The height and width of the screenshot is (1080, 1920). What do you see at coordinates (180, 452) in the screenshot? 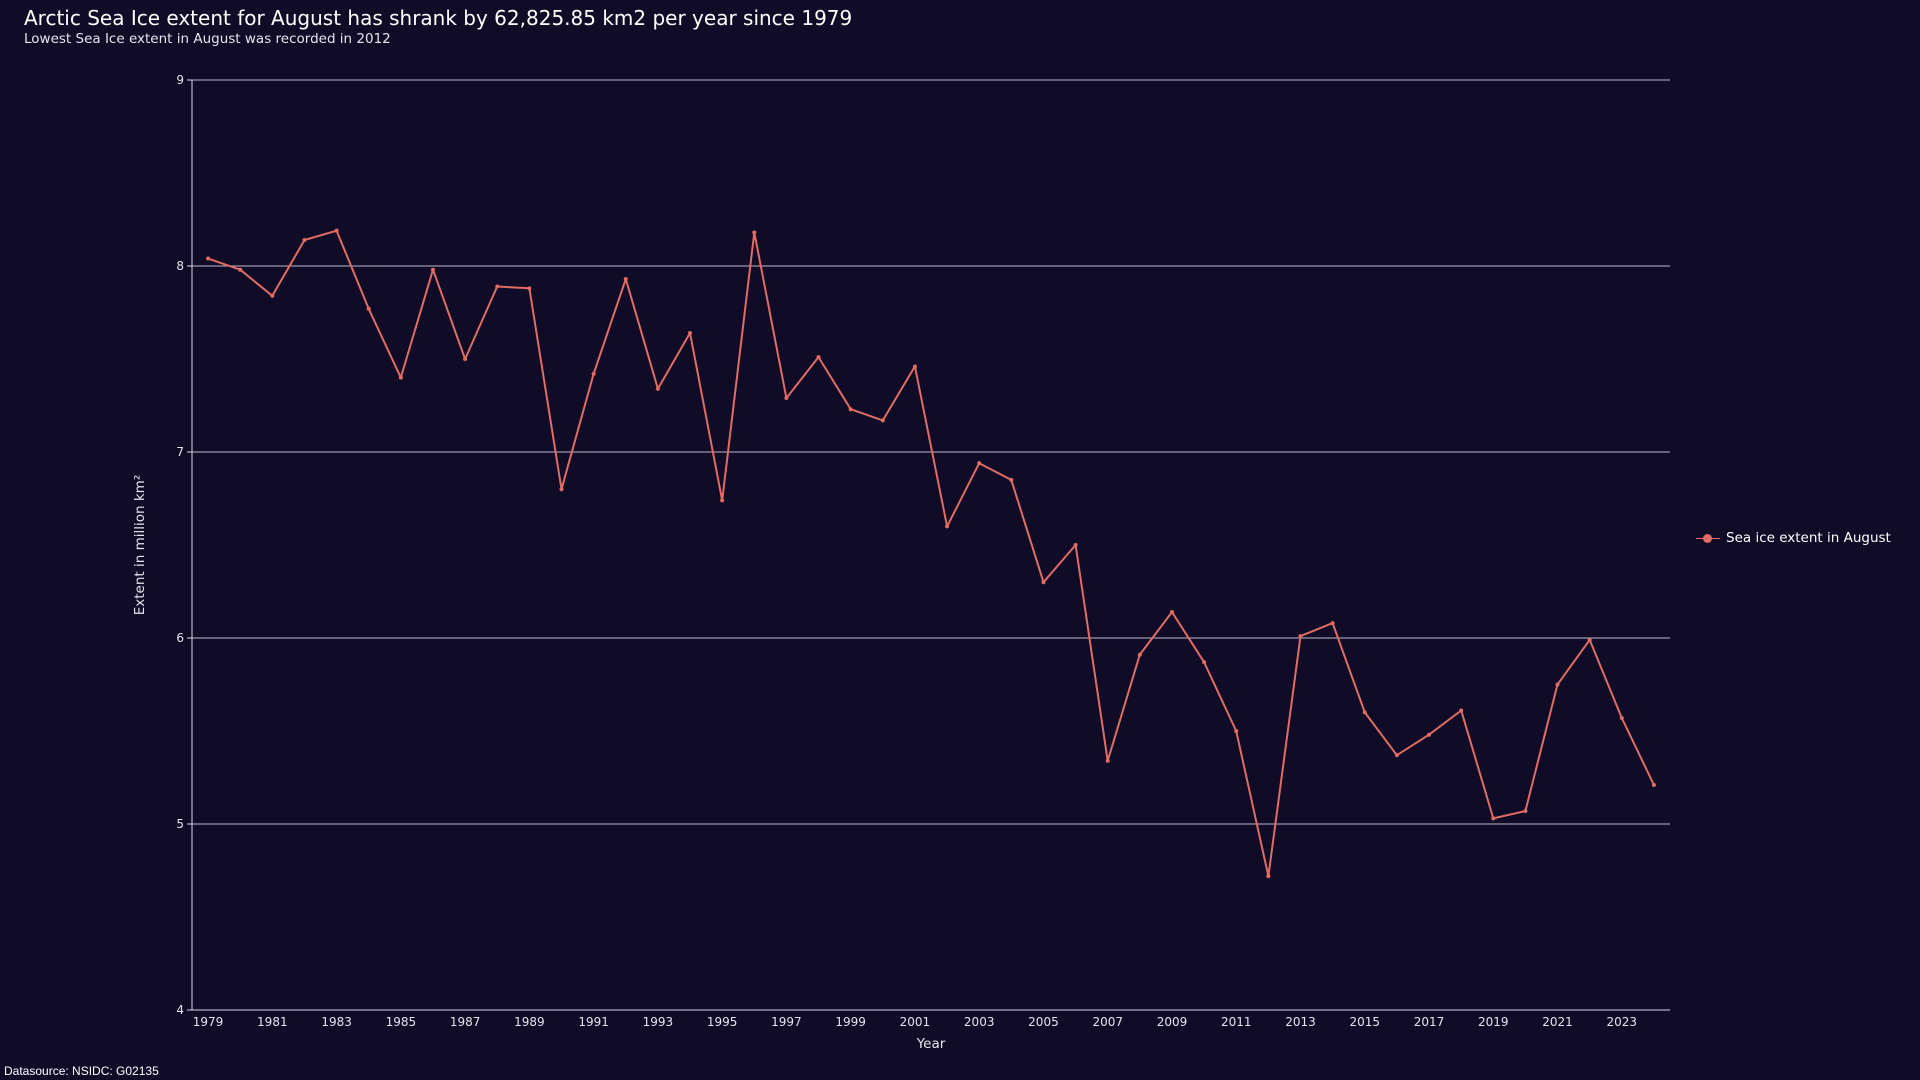
I see `y-tick-label: 7` at bounding box center [180, 452].